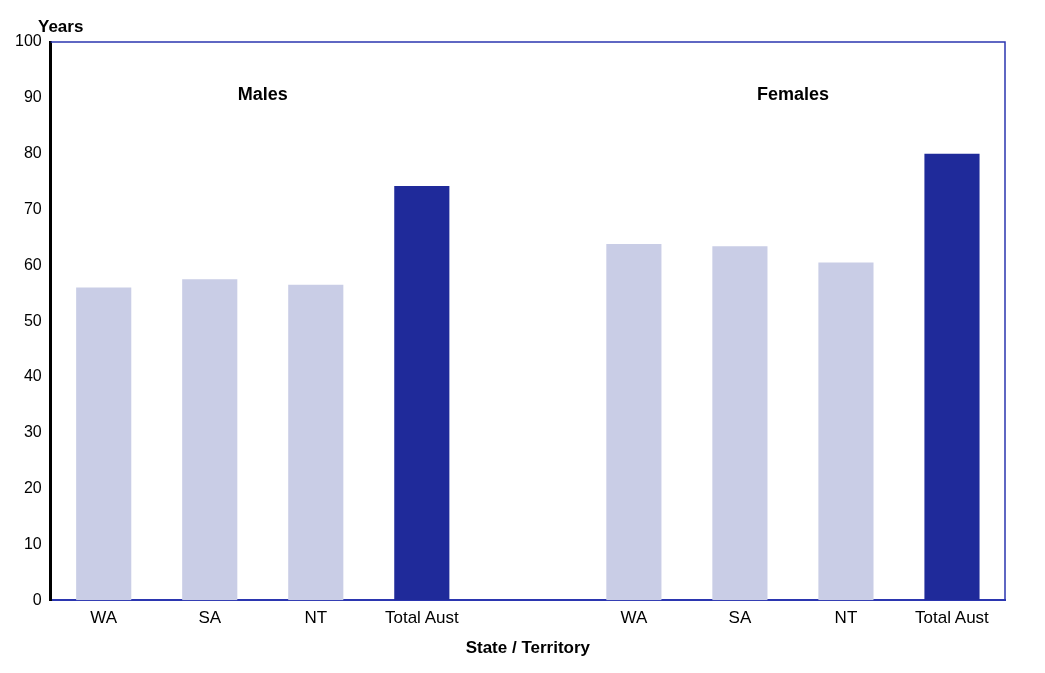 Image resolution: width=1045 pixels, height=673 pixels. Describe the element at coordinates (32, 432) in the screenshot. I see `y-tick-label: 30` at that location.